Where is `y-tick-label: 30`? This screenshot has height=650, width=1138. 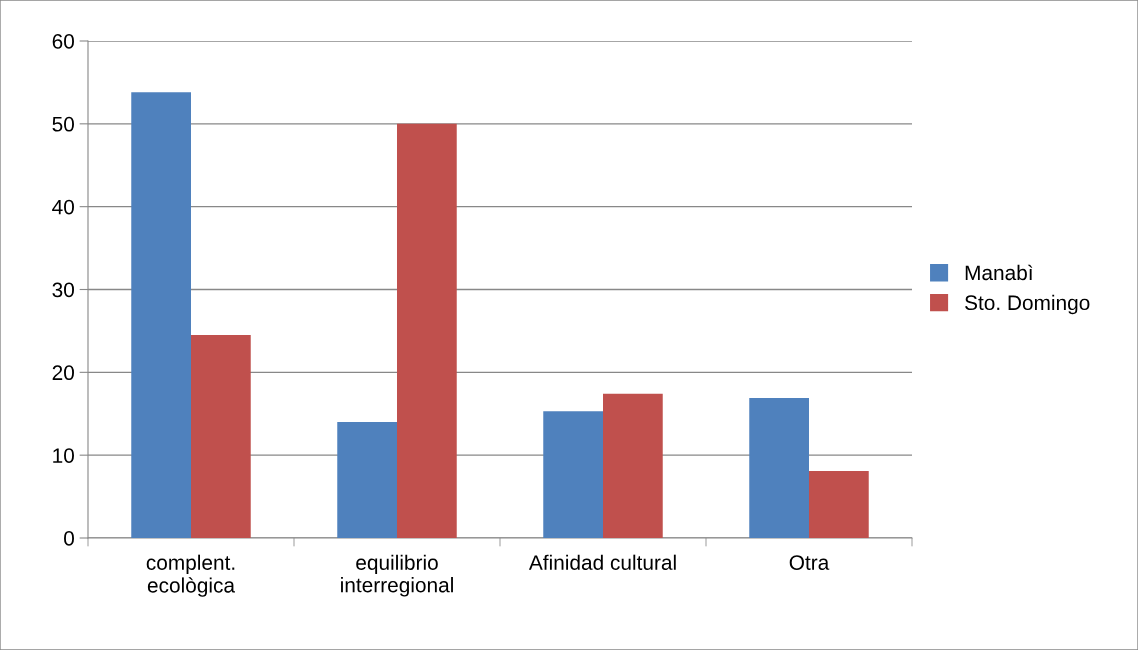
y-tick-label: 30 is located at coordinates (63, 290).